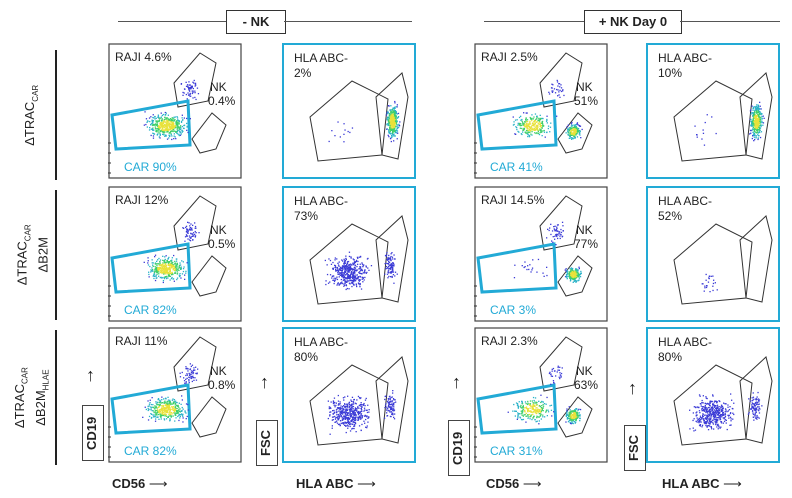 This screenshot has width=792, height=498. I want to click on nk-percentage: 0.5%, so click(222, 244).